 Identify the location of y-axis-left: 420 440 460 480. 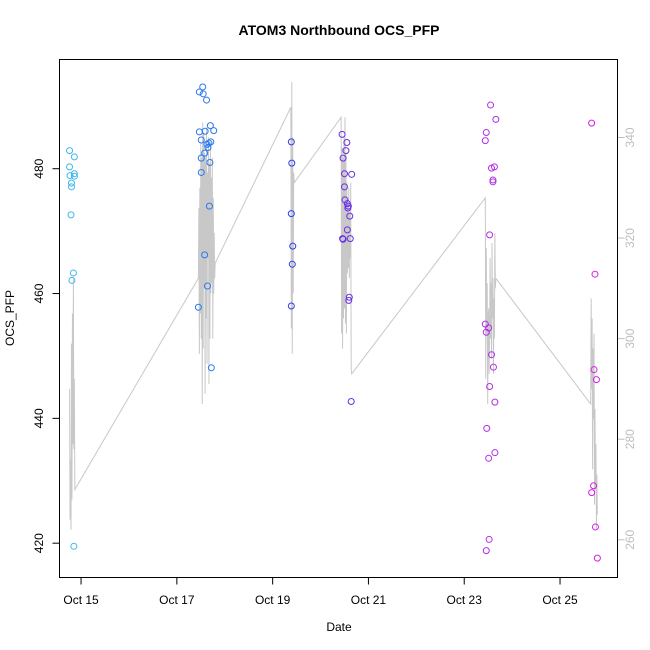
(46, 355).